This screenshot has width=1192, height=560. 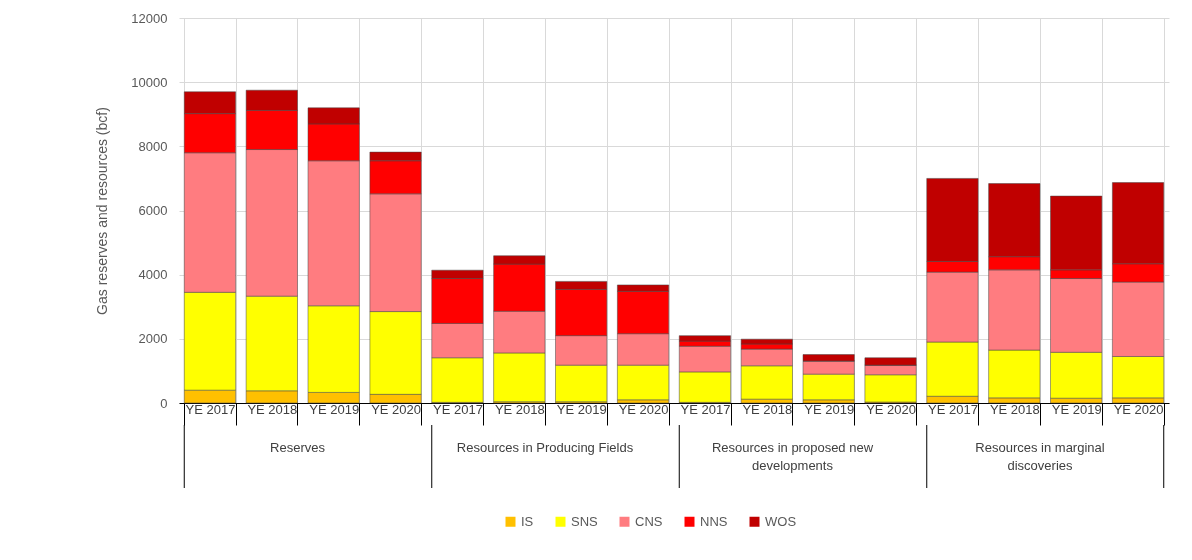 I want to click on text: Resources in Producing Fields, so click(x=545, y=447).